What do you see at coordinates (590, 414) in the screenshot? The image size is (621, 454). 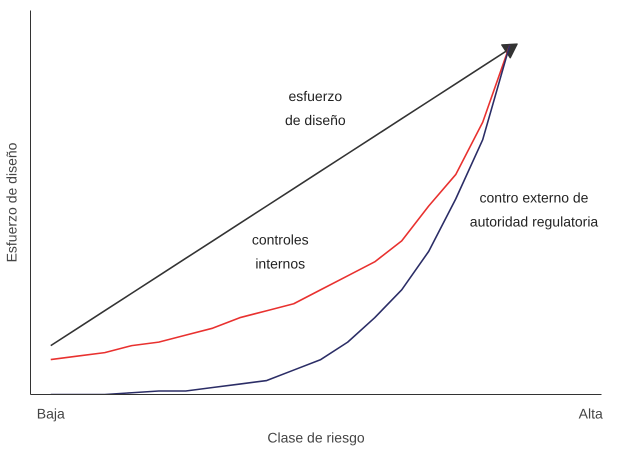 I see `x-tick-label: Alta` at bounding box center [590, 414].